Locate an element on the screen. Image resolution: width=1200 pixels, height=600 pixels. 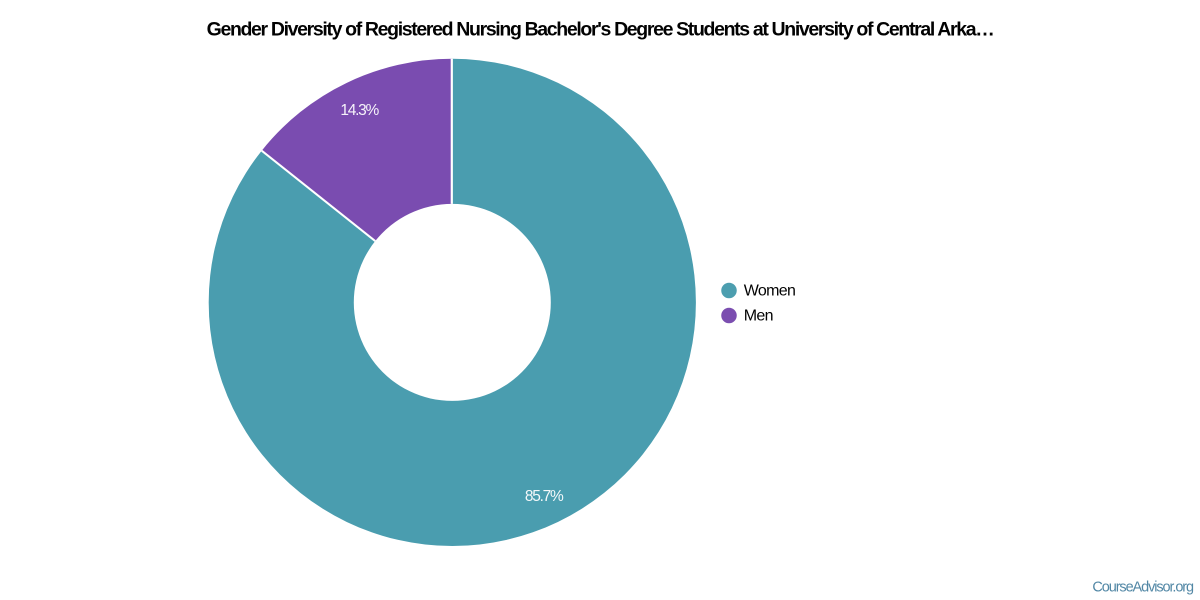
svg-text: Women is located at coordinates (770, 291).